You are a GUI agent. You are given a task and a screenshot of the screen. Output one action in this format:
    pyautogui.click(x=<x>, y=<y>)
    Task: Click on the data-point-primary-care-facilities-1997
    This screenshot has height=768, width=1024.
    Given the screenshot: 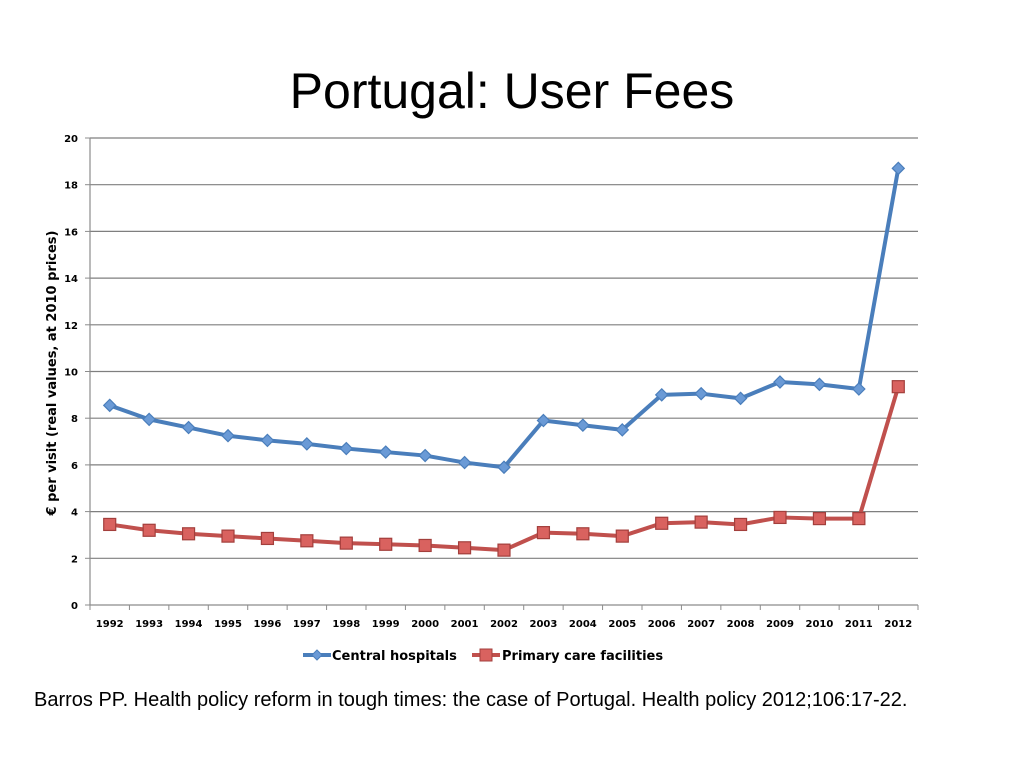 What is the action you would take?
    pyautogui.click(x=307, y=541)
    